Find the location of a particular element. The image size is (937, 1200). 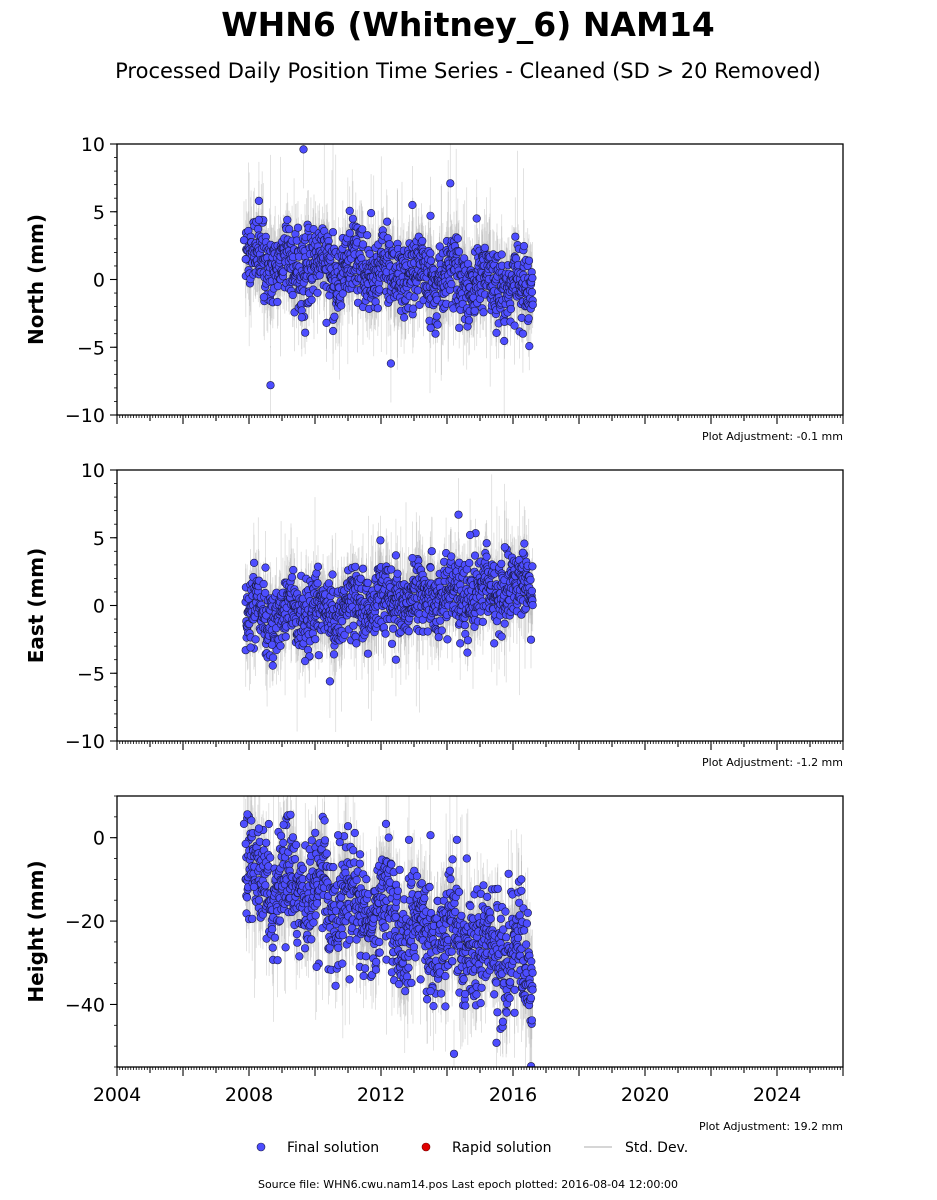

north-final-points is located at coordinates (388, 267).